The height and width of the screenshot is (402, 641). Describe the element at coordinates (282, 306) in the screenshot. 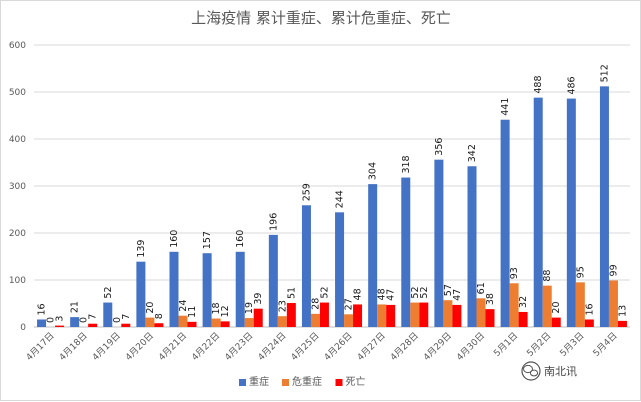

I see `data-label: 23` at that location.